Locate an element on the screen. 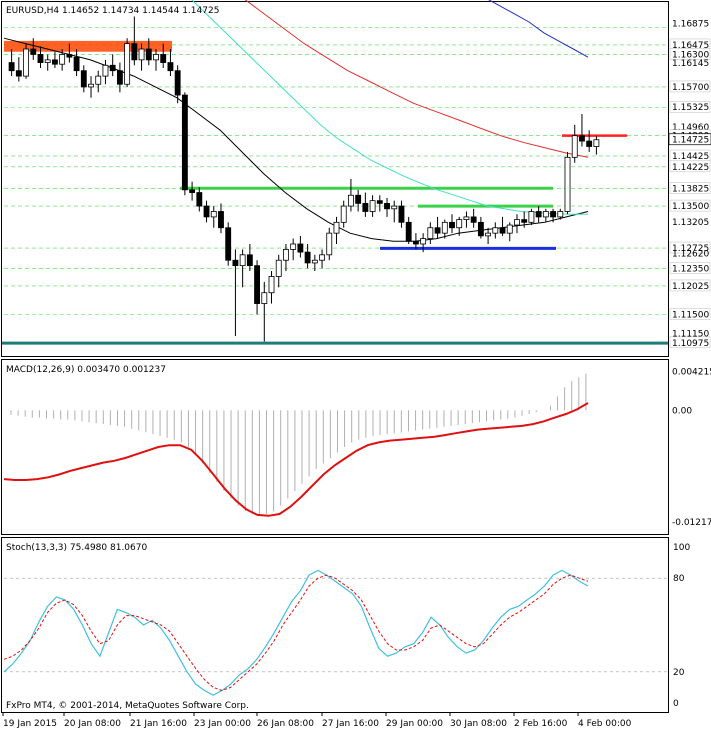  stoch-signal-line is located at coordinates (296, 633).